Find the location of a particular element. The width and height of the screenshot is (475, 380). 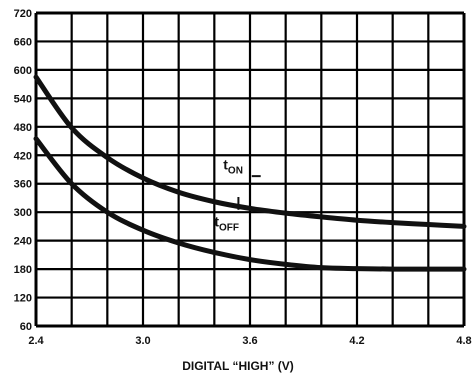

y-tick-label: 120 is located at coordinates (23, 299).